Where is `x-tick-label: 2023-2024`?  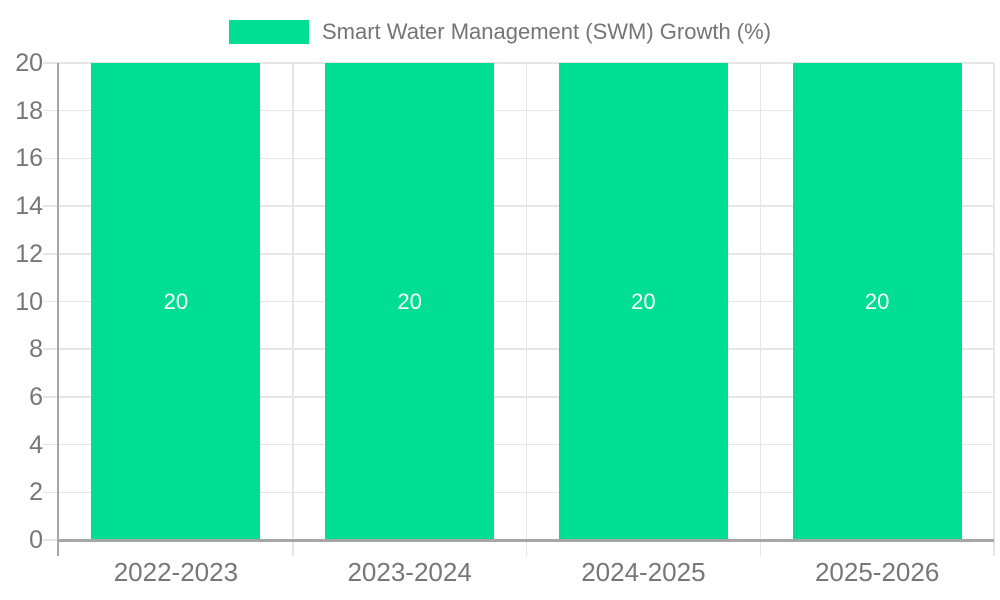 x-tick-label: 2023-2024 is located at coordinates (409, 572).